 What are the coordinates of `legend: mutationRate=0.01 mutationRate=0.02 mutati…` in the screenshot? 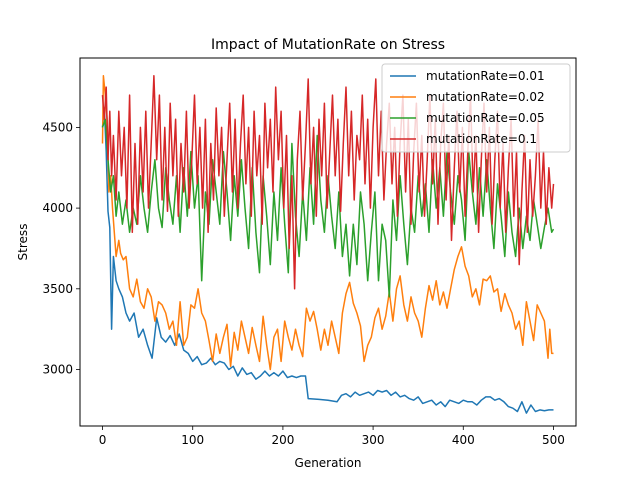 It's located at (476, 108).